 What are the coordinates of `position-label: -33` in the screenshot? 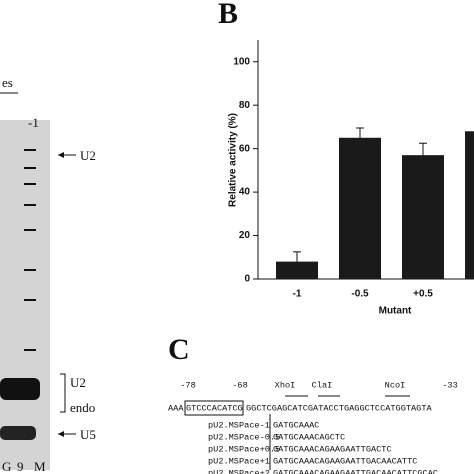 It's located at (449, 385).